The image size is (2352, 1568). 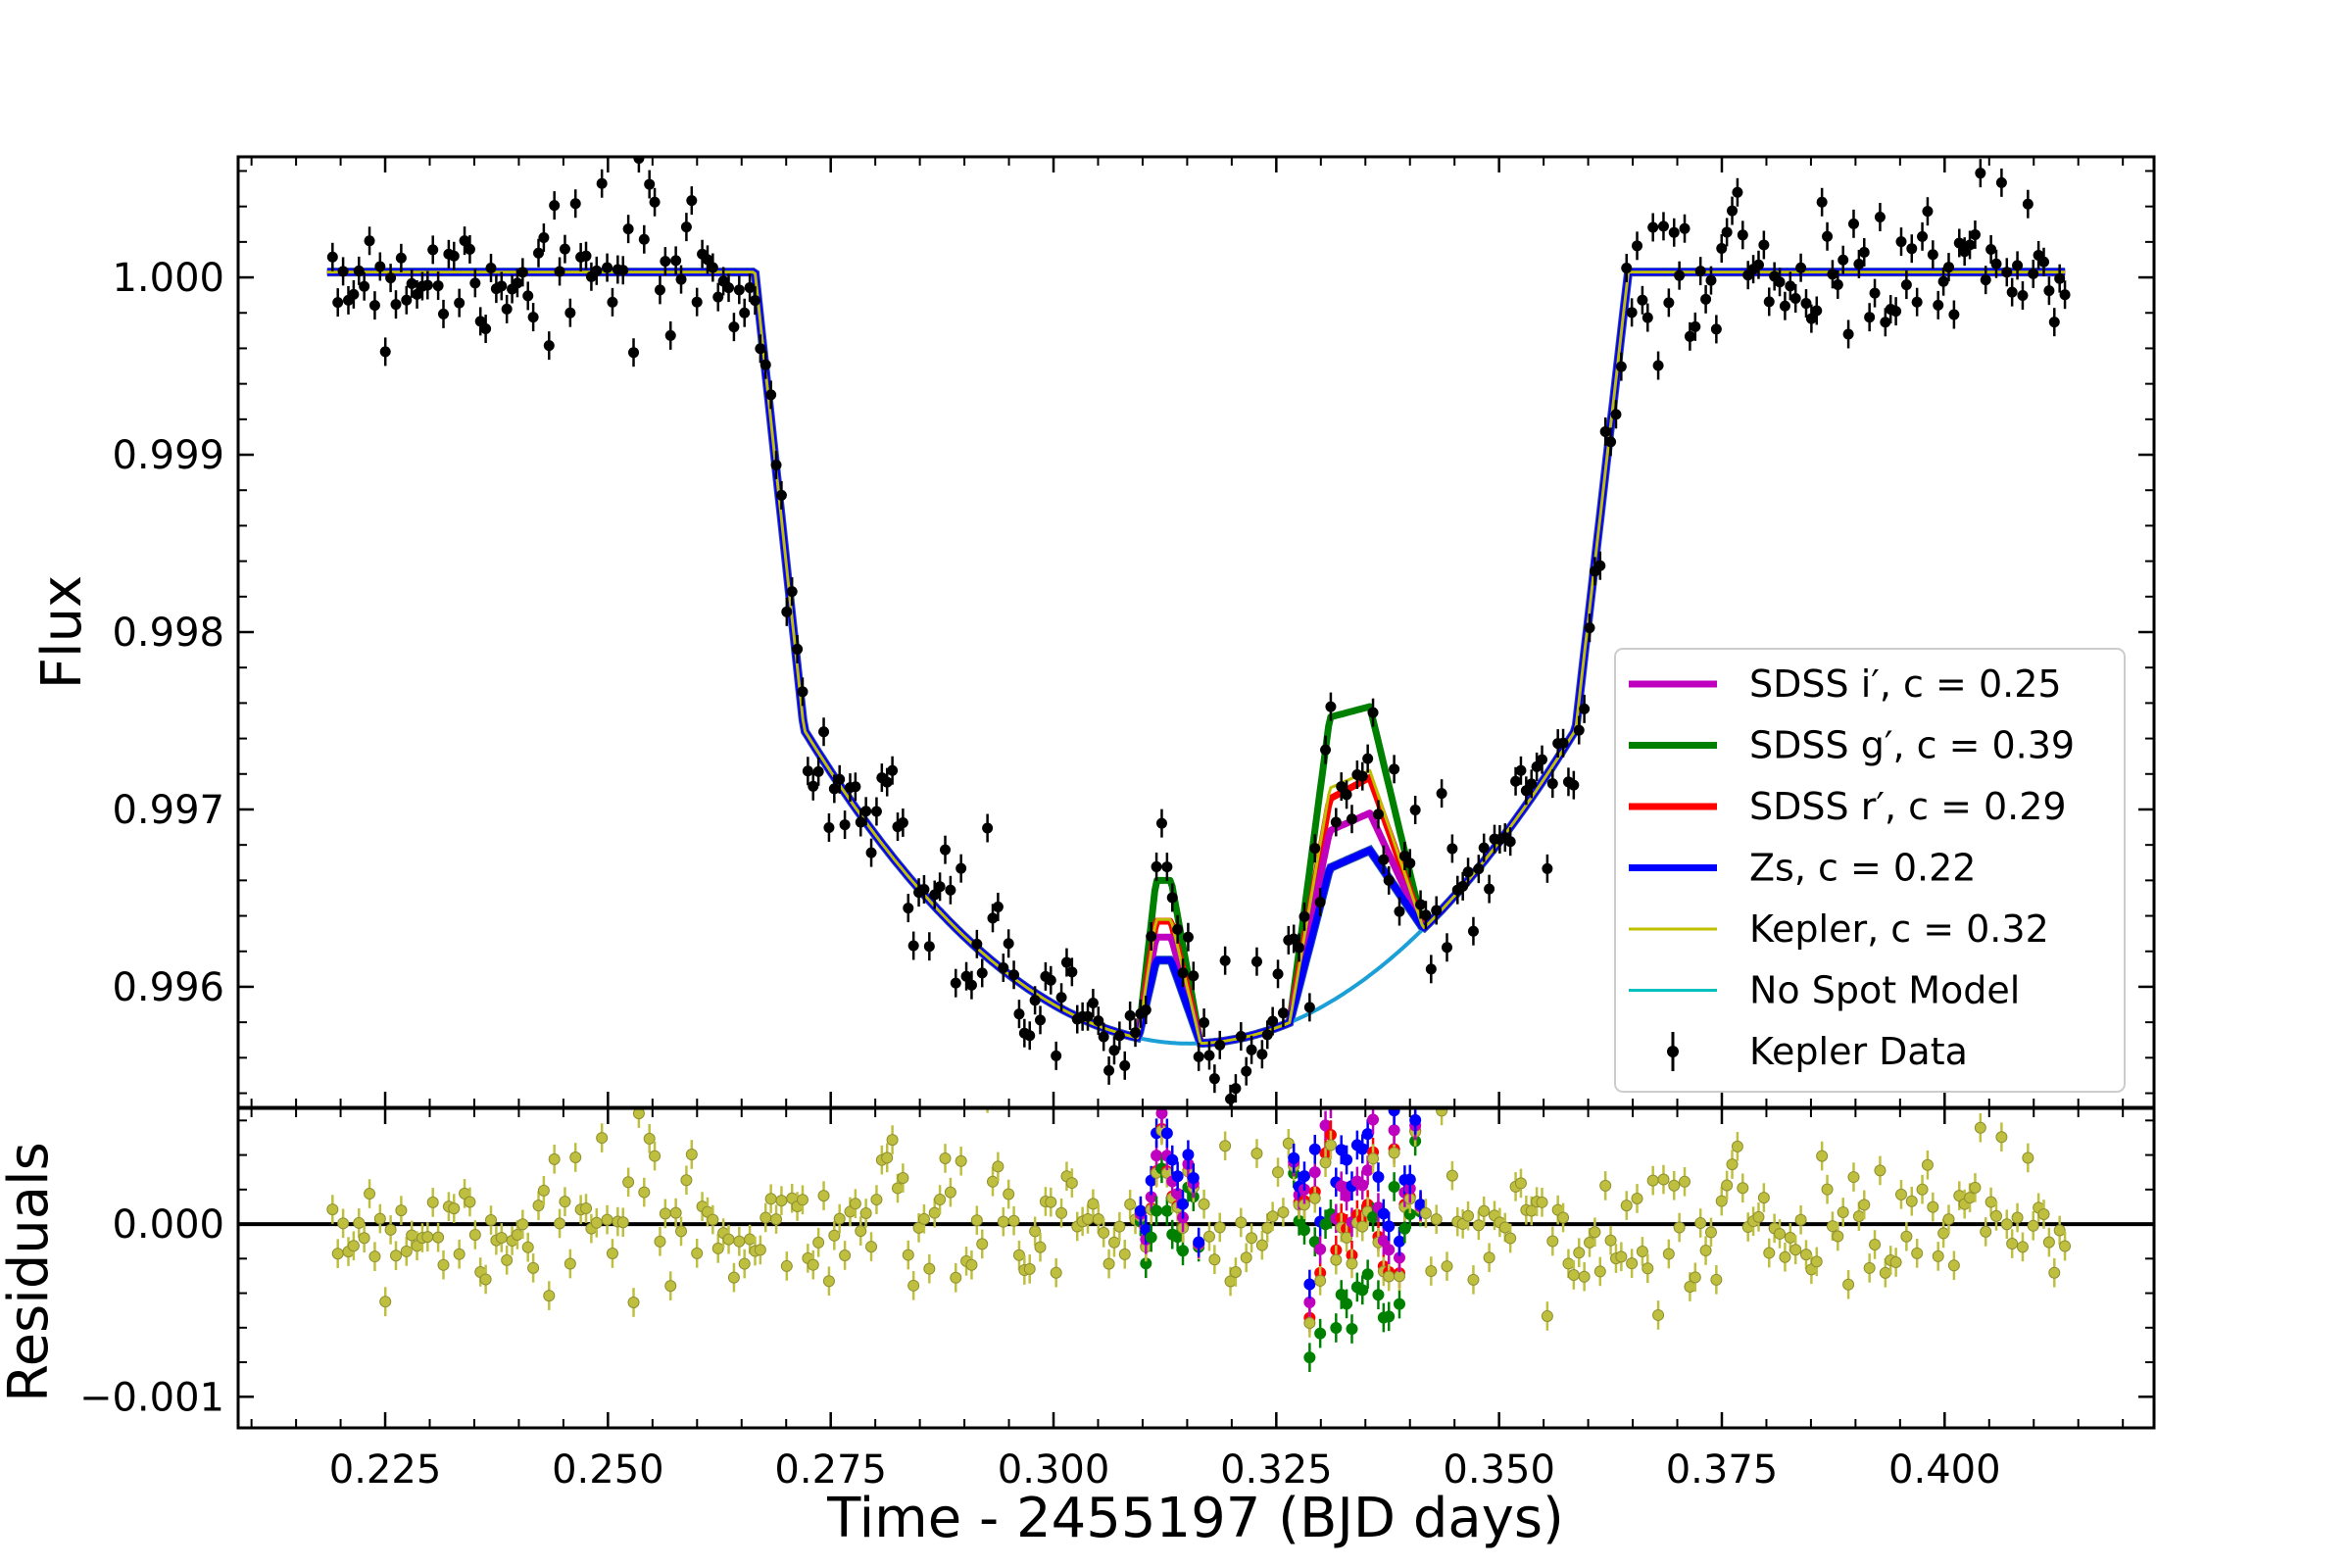 What do you see at coordinates (168, 988) in the screenshot?
I see `y-tick-label: 0.996` at bounding box center [168, 988].